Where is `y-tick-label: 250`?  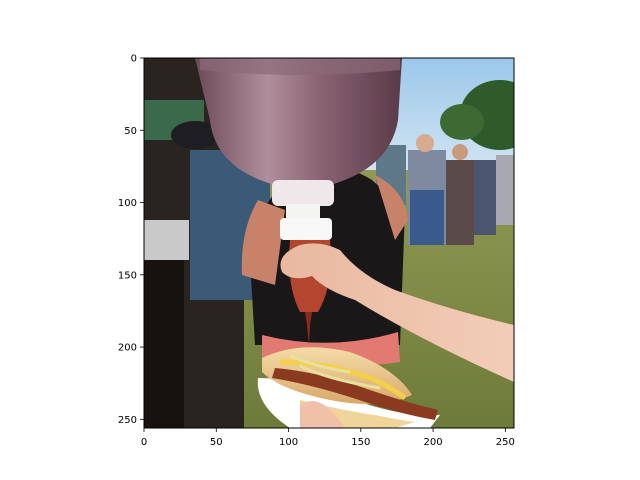
y-tick-label: 250 is located at coordinates (127, 420).